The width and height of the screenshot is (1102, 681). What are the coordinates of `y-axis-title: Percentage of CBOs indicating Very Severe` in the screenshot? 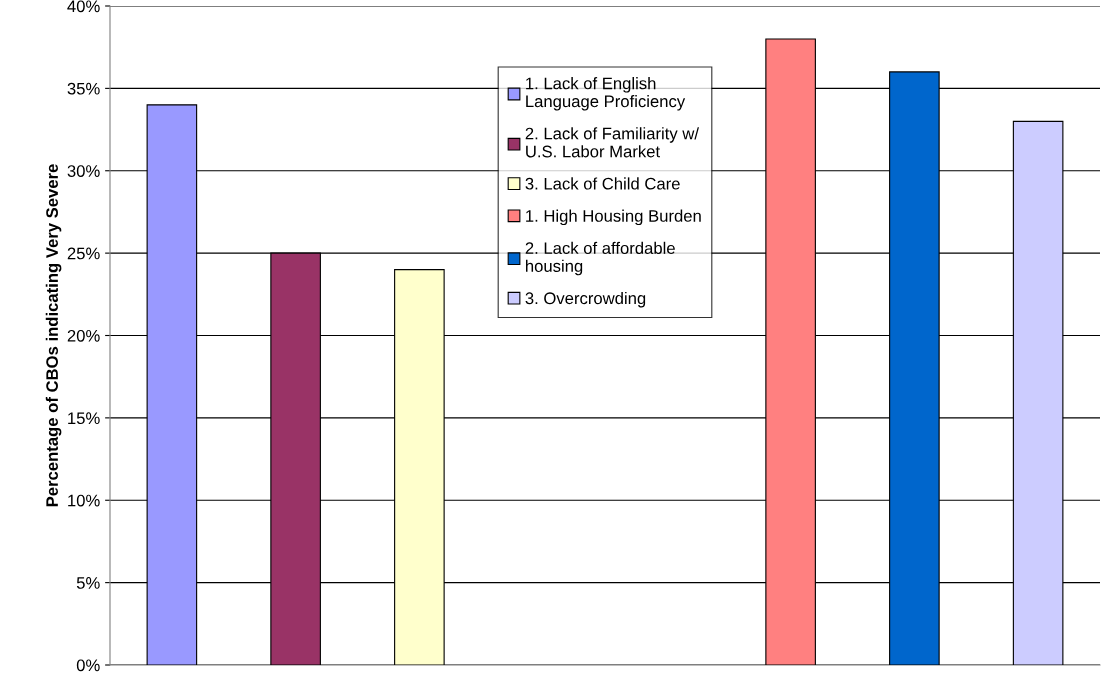 It's located at (53, 335).